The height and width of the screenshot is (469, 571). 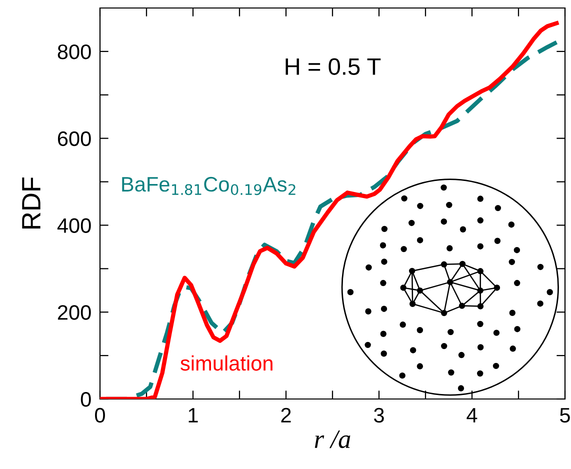 I want to click on x-tick-label: 1, so click(x=193, y=415).